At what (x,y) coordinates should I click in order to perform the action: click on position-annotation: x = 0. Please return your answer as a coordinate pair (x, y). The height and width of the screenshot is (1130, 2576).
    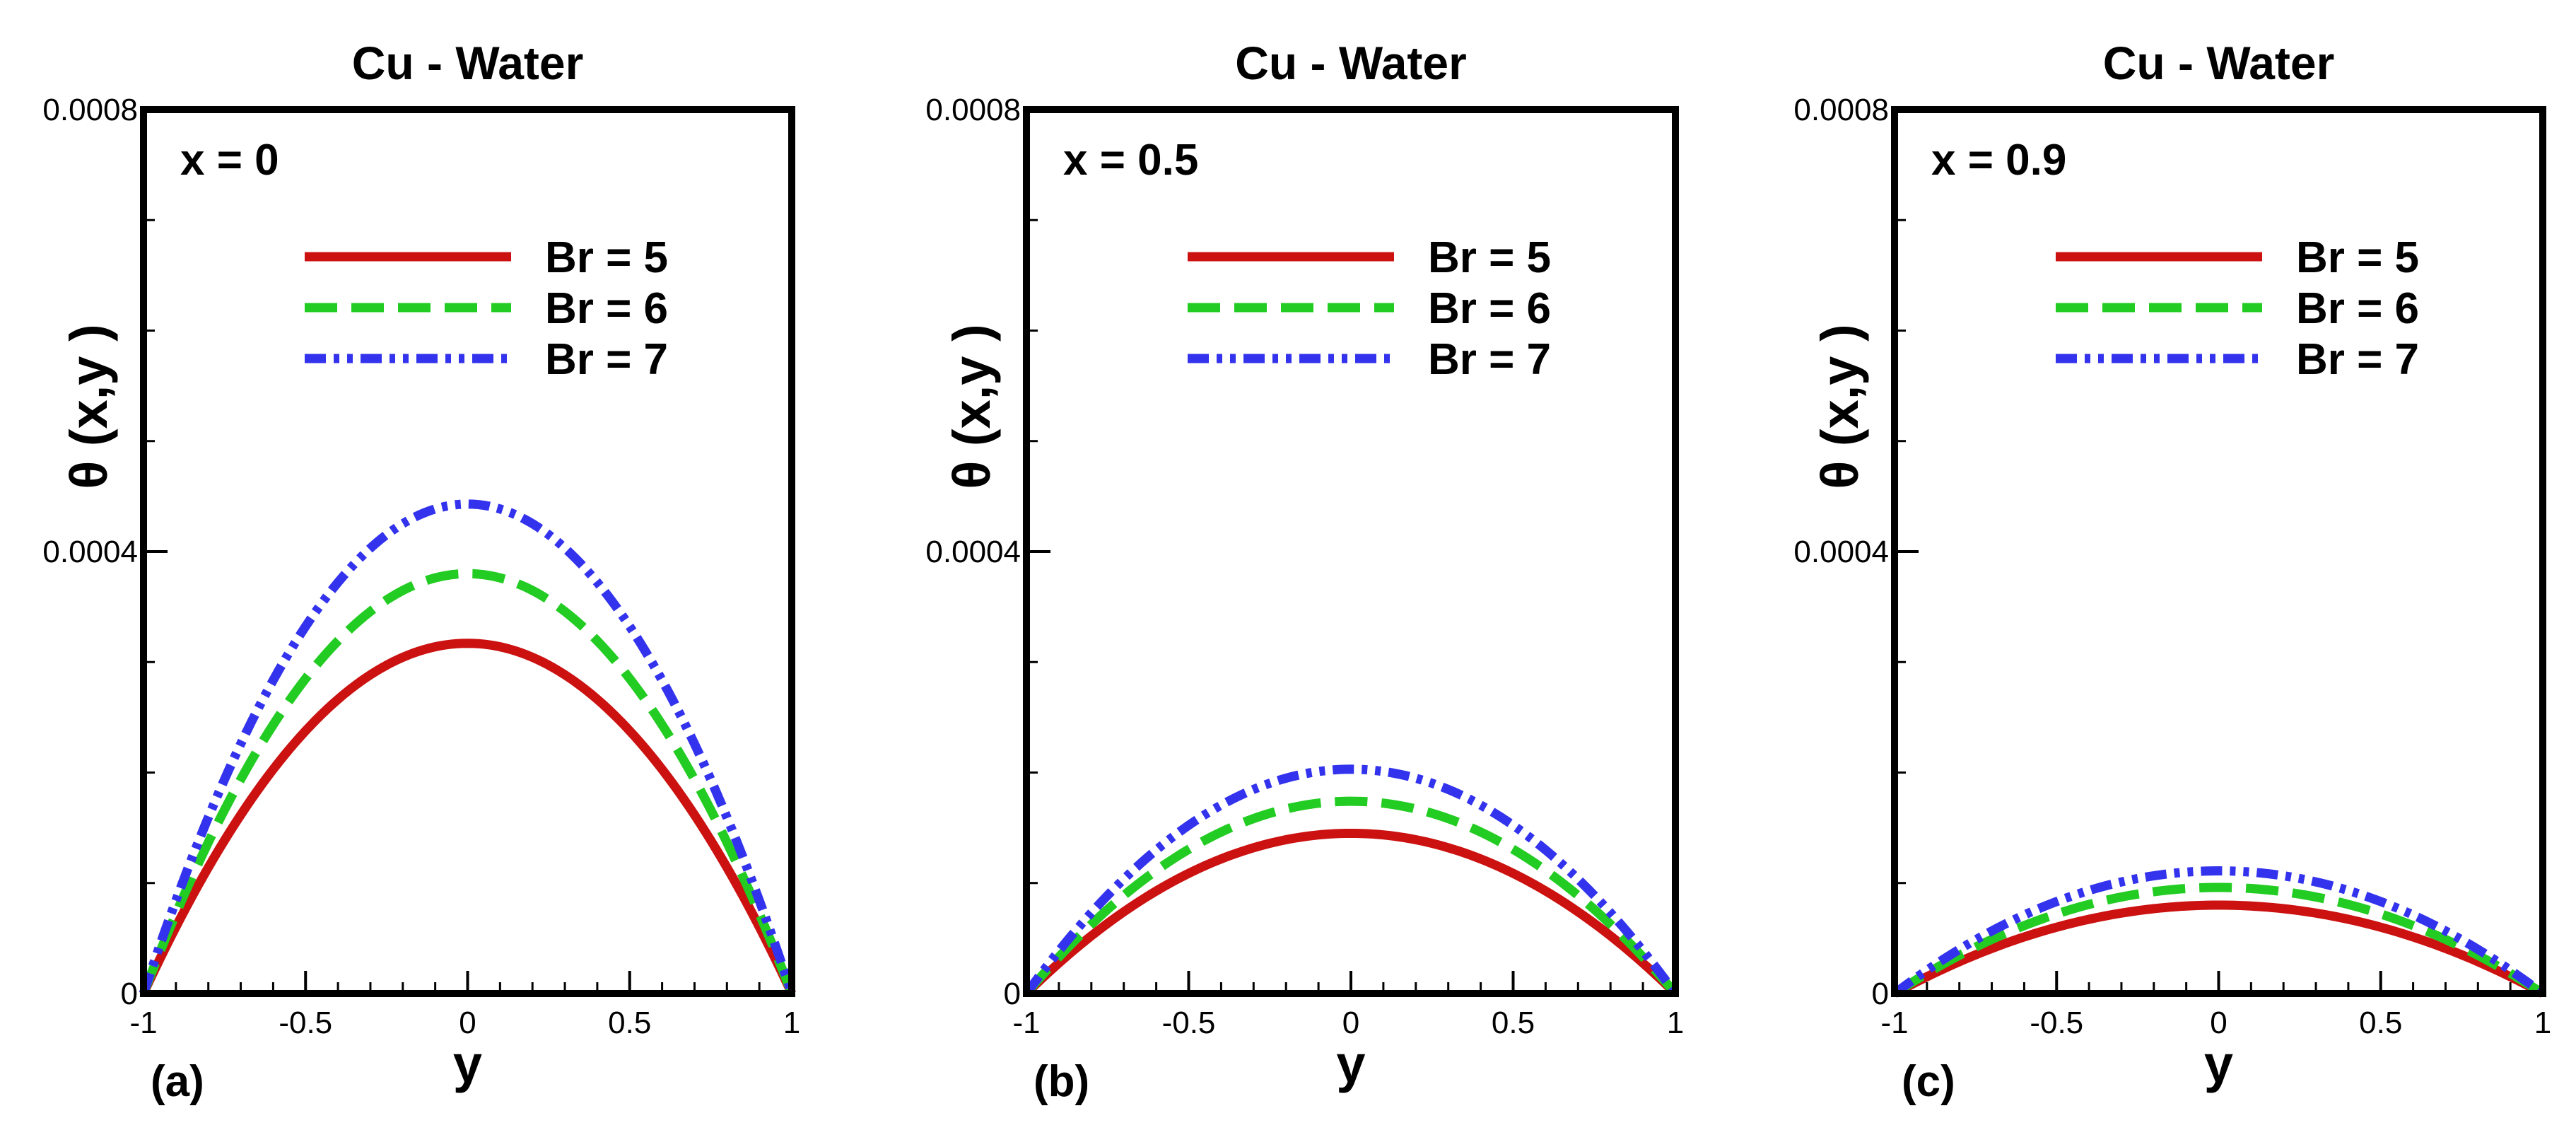
    Looking at the image, I should click on (230, 160).